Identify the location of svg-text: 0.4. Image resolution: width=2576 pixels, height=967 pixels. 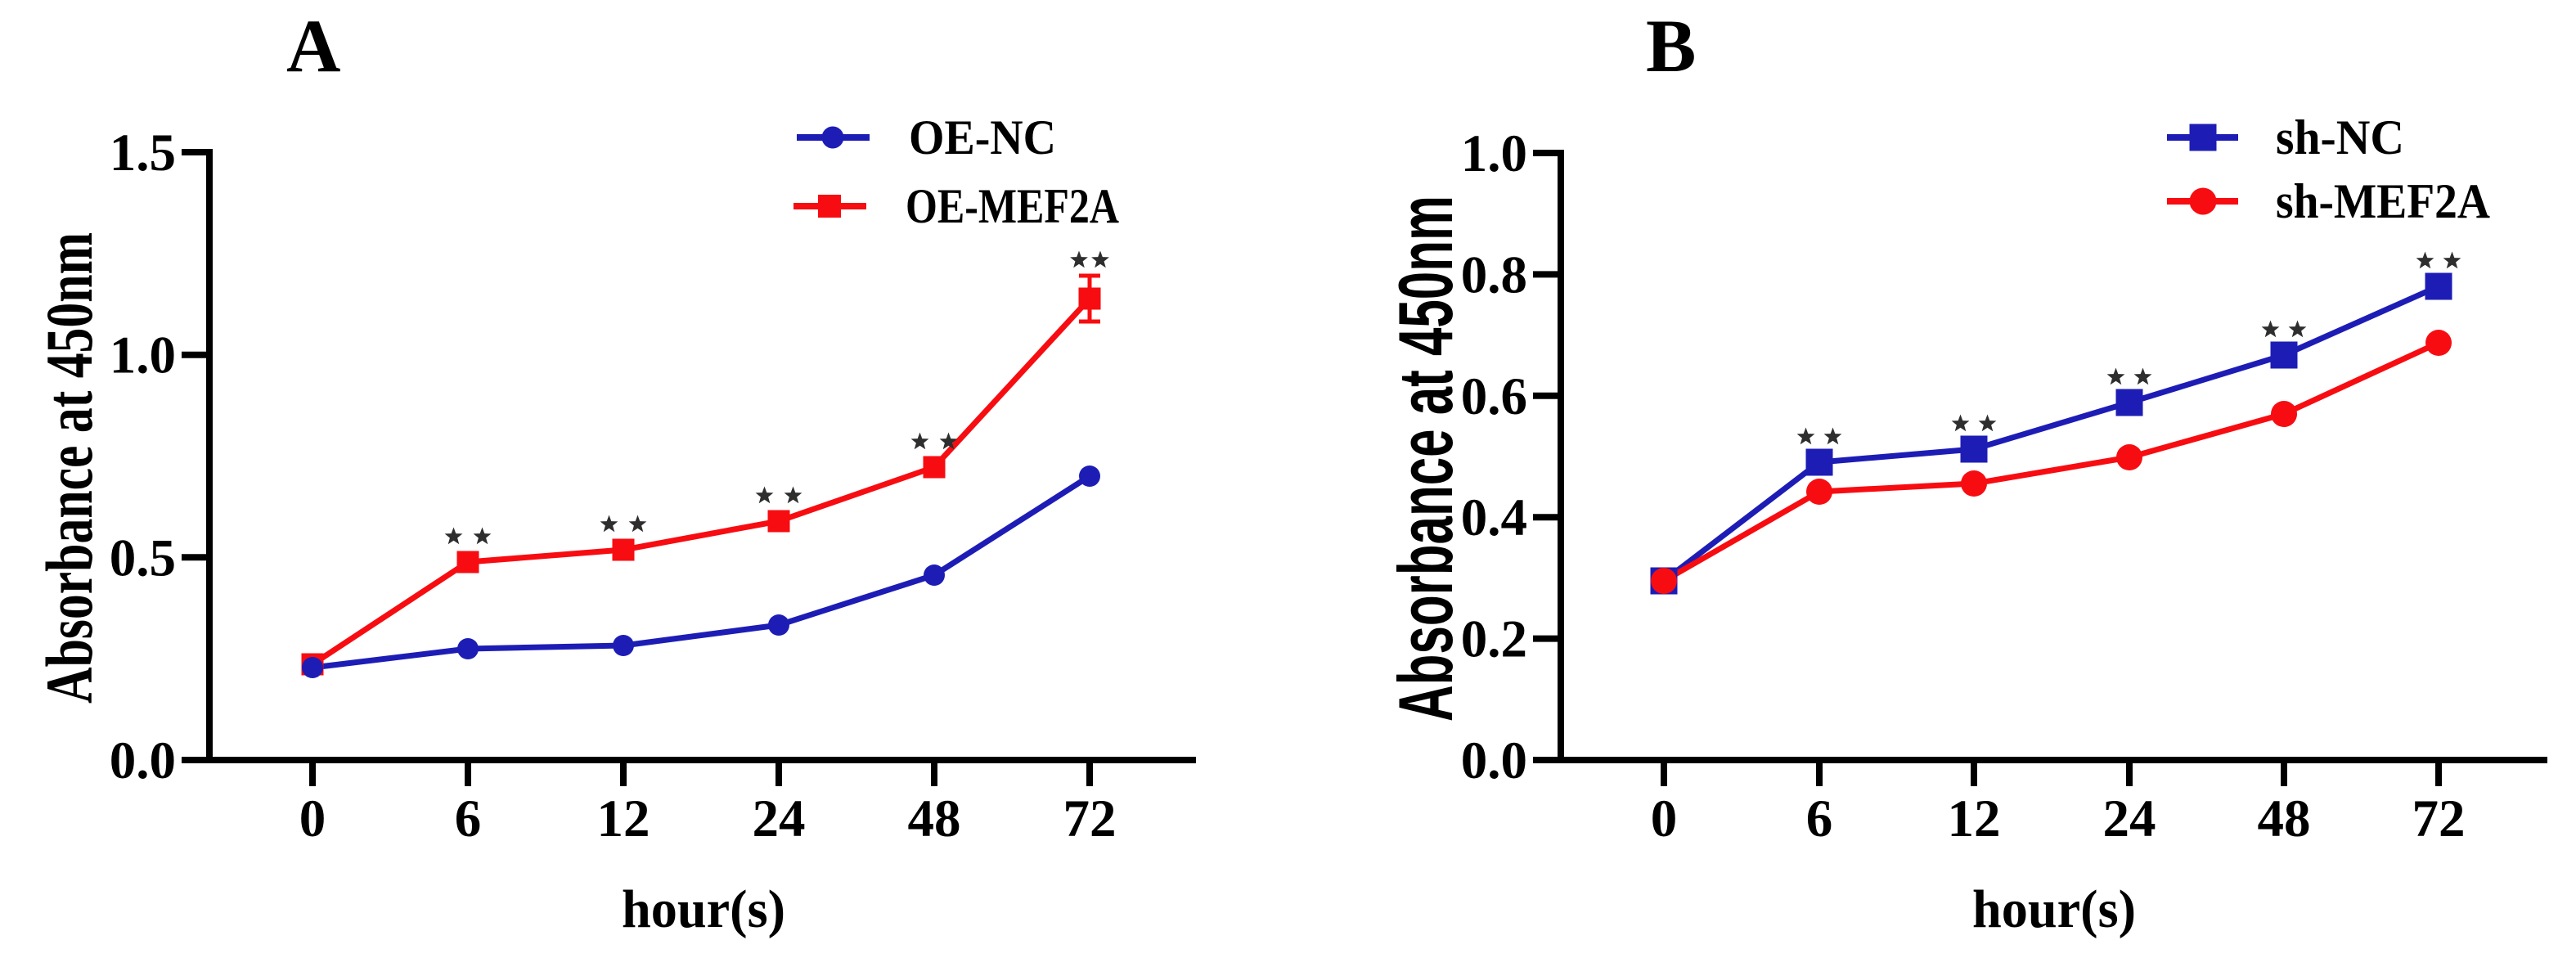
(1494, 517).